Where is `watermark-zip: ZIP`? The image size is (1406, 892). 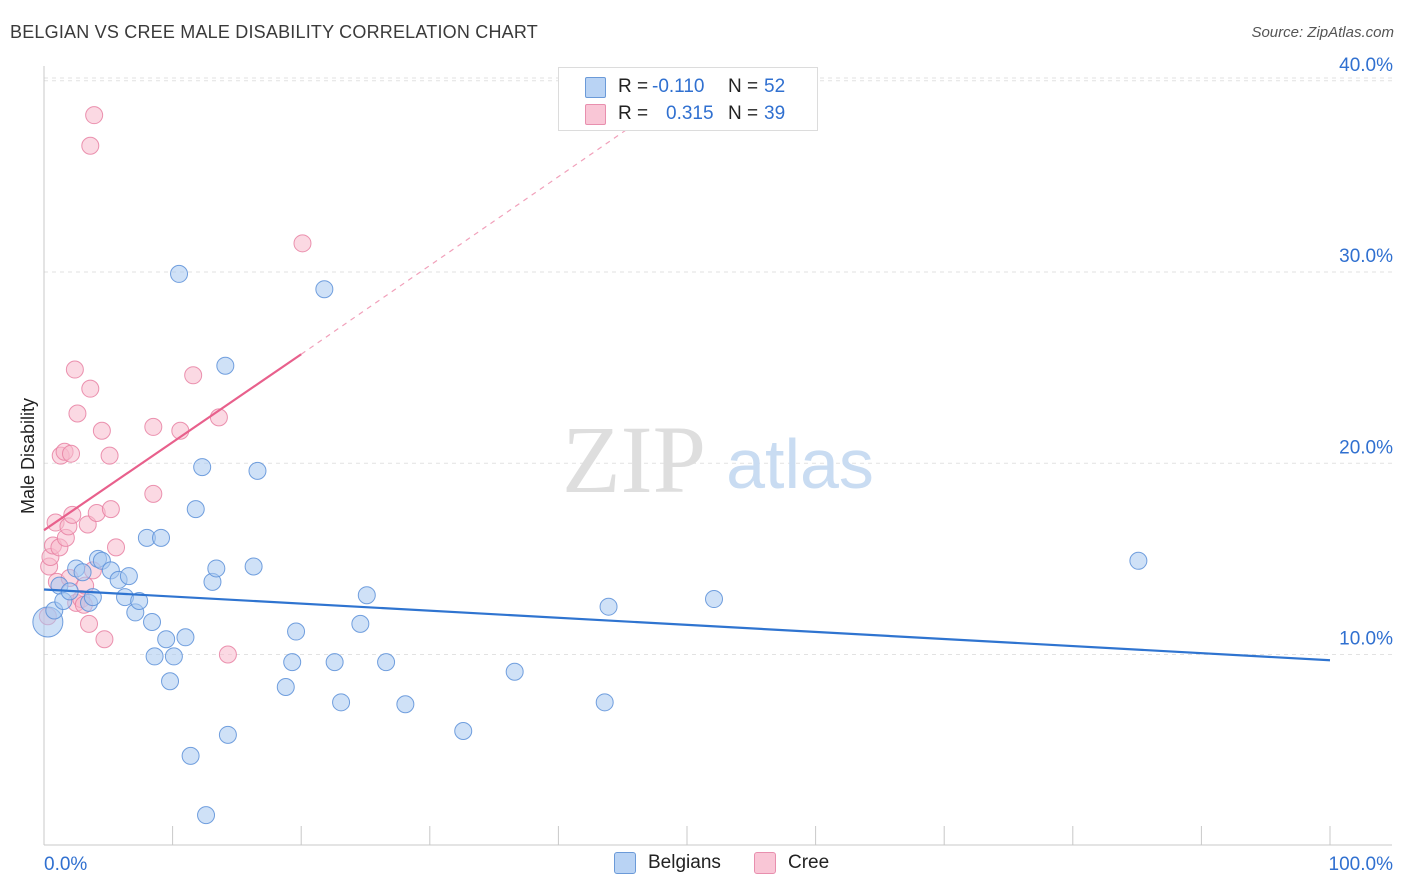
watermark-zip: ZIP is located at coordinates (634, 459).